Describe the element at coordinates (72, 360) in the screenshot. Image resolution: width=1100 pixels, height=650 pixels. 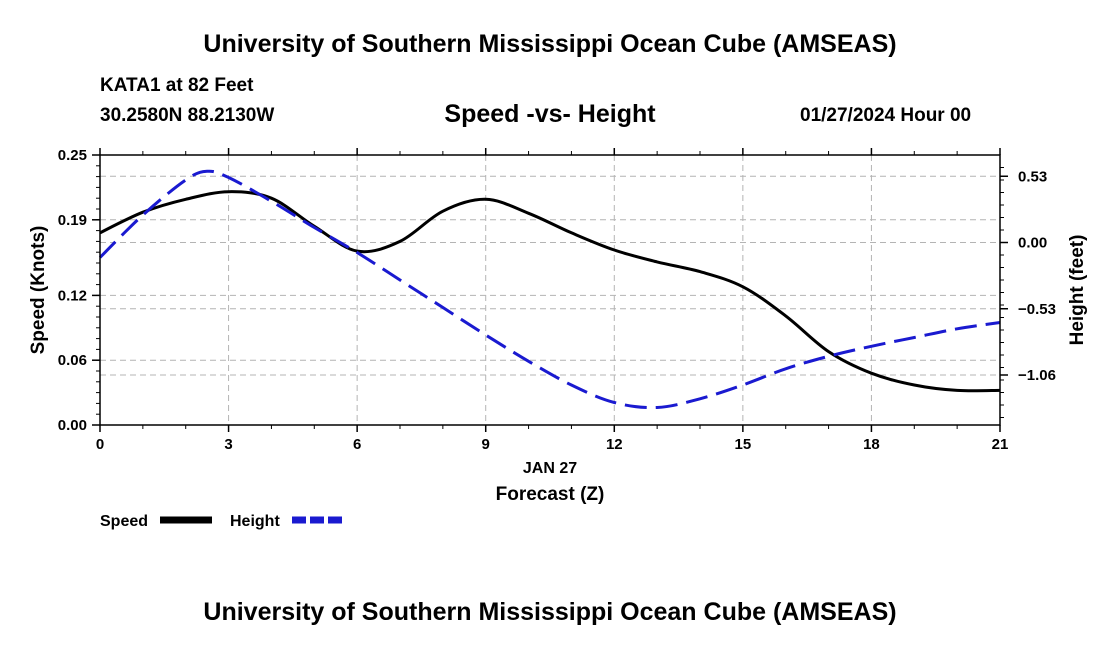
I see `y-left-tick-label: 0.06` at that location.